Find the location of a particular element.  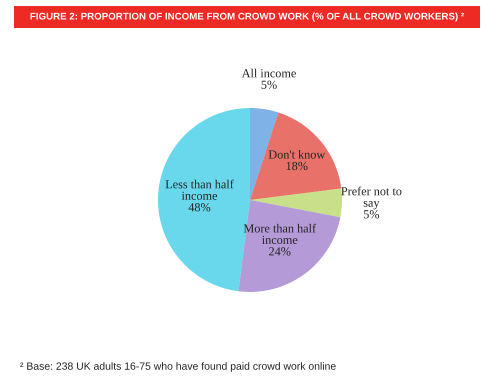

data-label: 18% is located at coordinates (297, 166).